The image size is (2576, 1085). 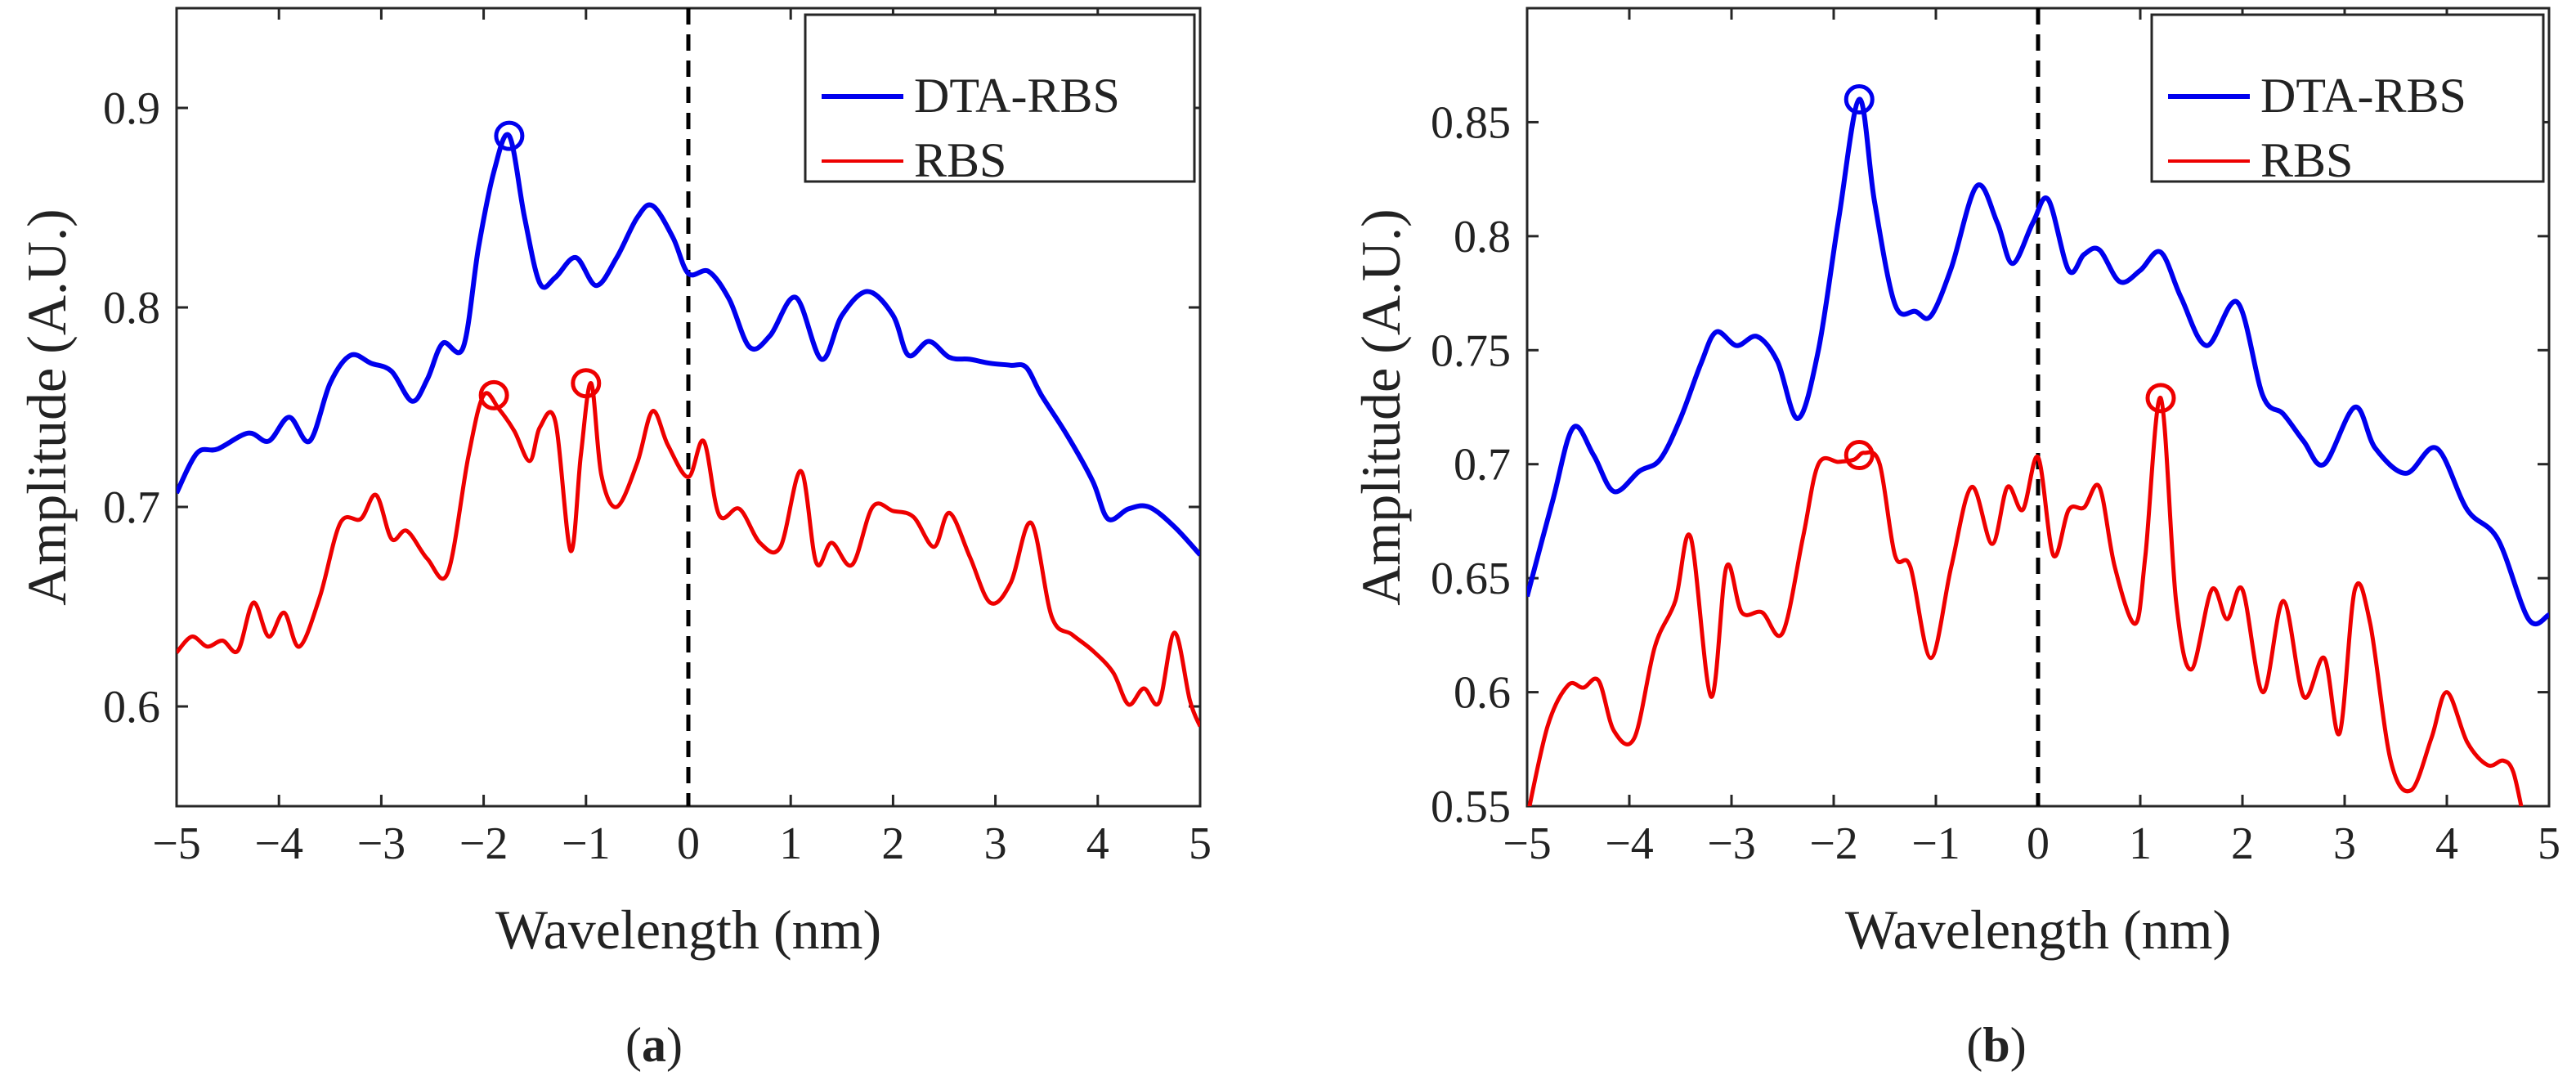 What do you see at coordinates (1471, 350) in the screenshot?
I see `y-tick-label: 0.75` at bounding box center [1471, 350].